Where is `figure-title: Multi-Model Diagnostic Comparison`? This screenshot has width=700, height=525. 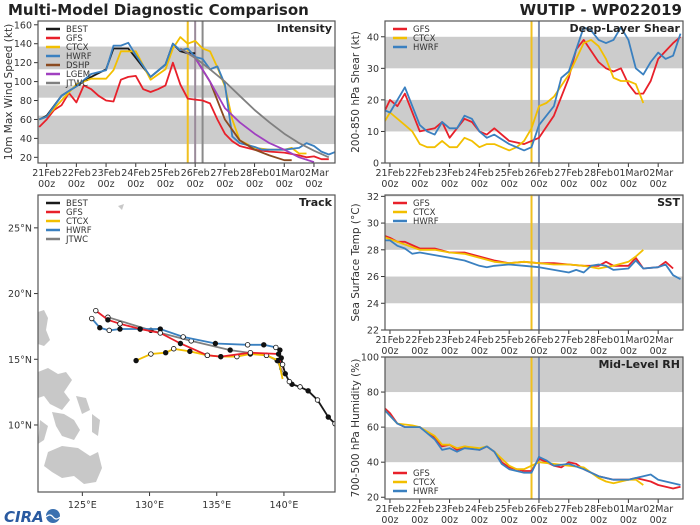 figure-title: Multi-Model Diagnostic Comparison is located at coordinates (158, 10).